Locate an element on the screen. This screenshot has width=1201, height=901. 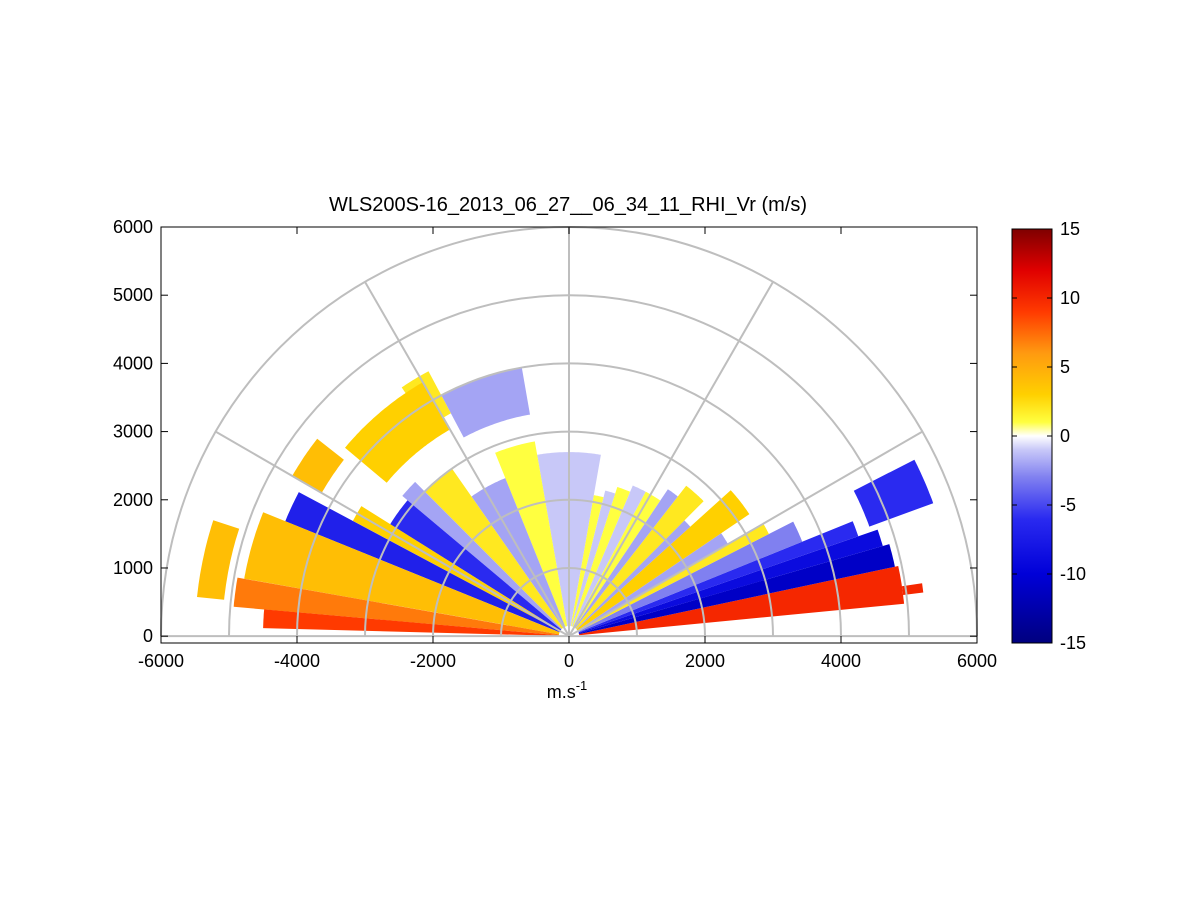
x-tick-label: -4000 is located at coordinates (297, 661).